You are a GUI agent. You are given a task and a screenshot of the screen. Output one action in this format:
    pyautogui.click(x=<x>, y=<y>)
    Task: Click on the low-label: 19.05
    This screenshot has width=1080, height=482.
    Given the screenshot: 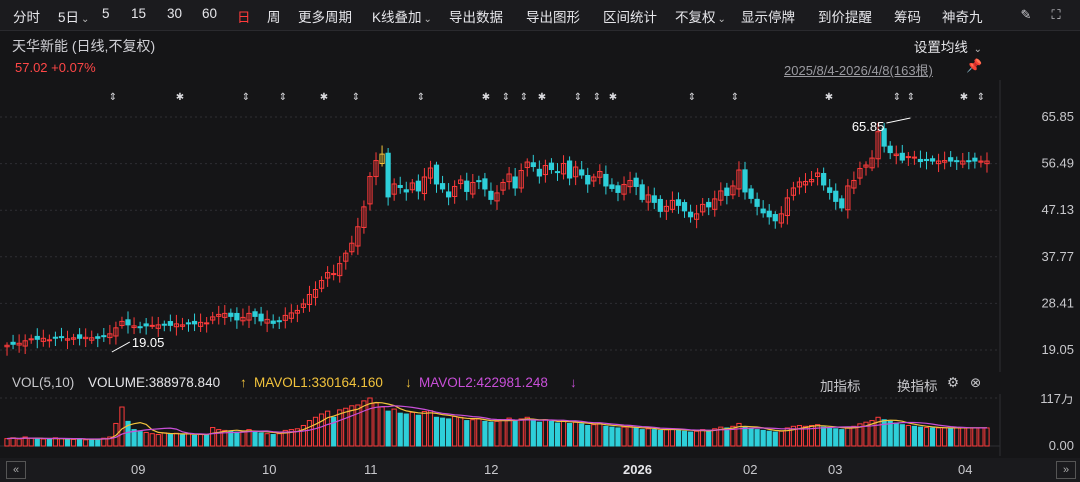 What is the action you would take?
    pyautogui.click(x=148, y=342)
    